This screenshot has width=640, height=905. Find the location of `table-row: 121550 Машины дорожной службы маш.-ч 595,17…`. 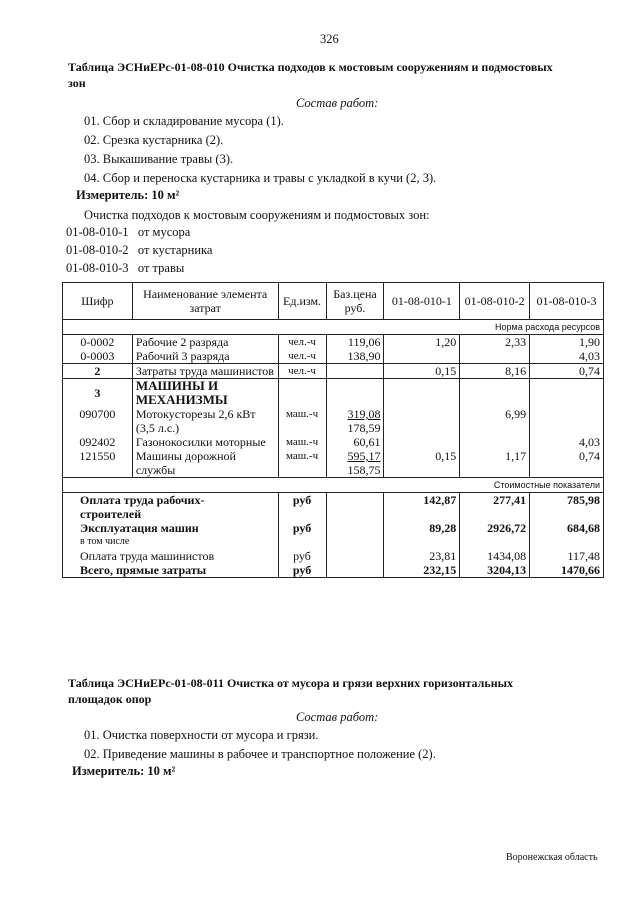

table-row: 121550 Машины дорожной службы маш.-ч 595,17… is located at coordinates (333, 463).